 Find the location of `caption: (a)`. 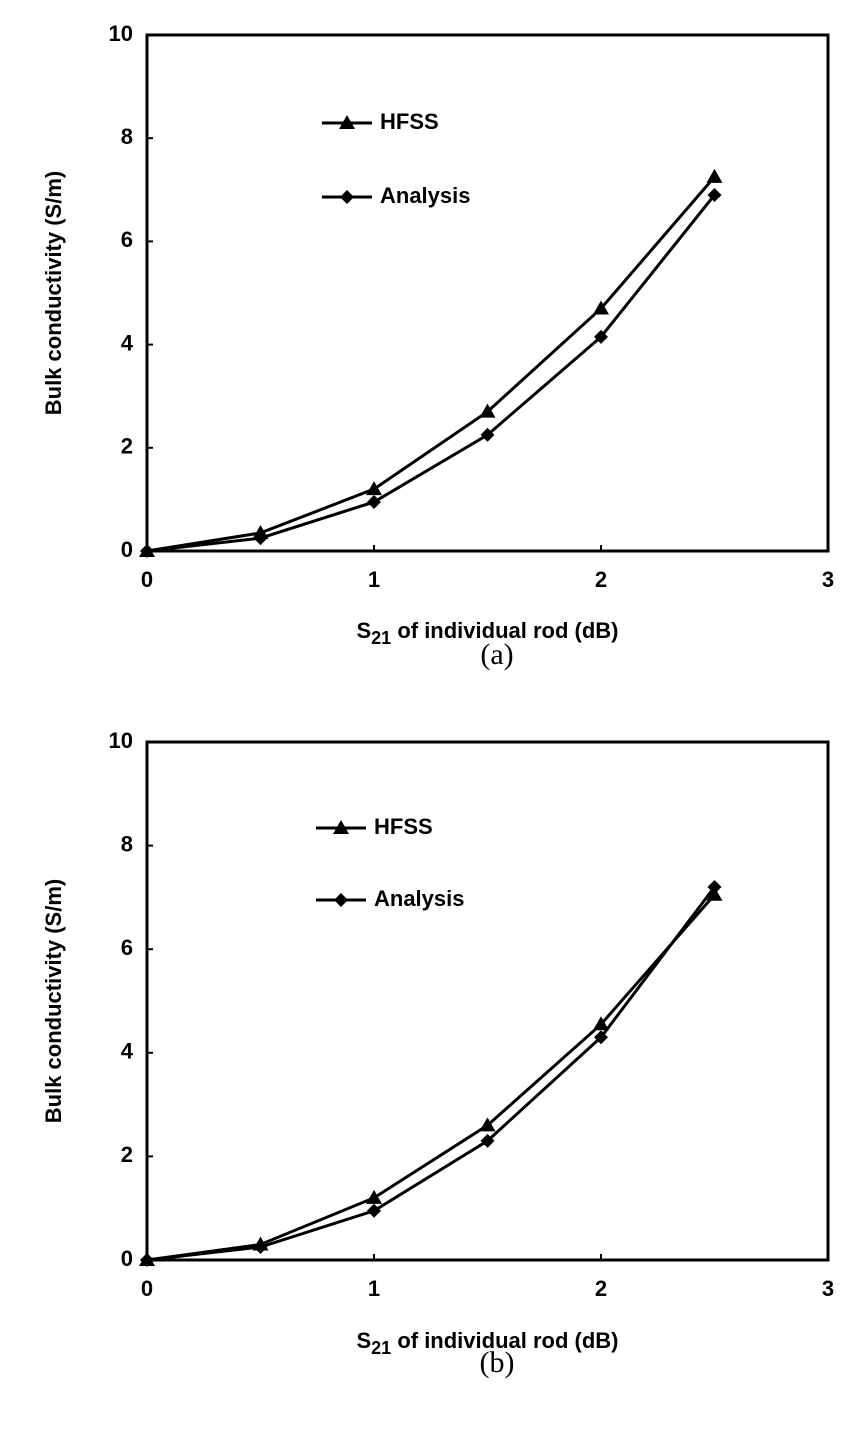

caption: (a) is located at coordinates (496, 654).